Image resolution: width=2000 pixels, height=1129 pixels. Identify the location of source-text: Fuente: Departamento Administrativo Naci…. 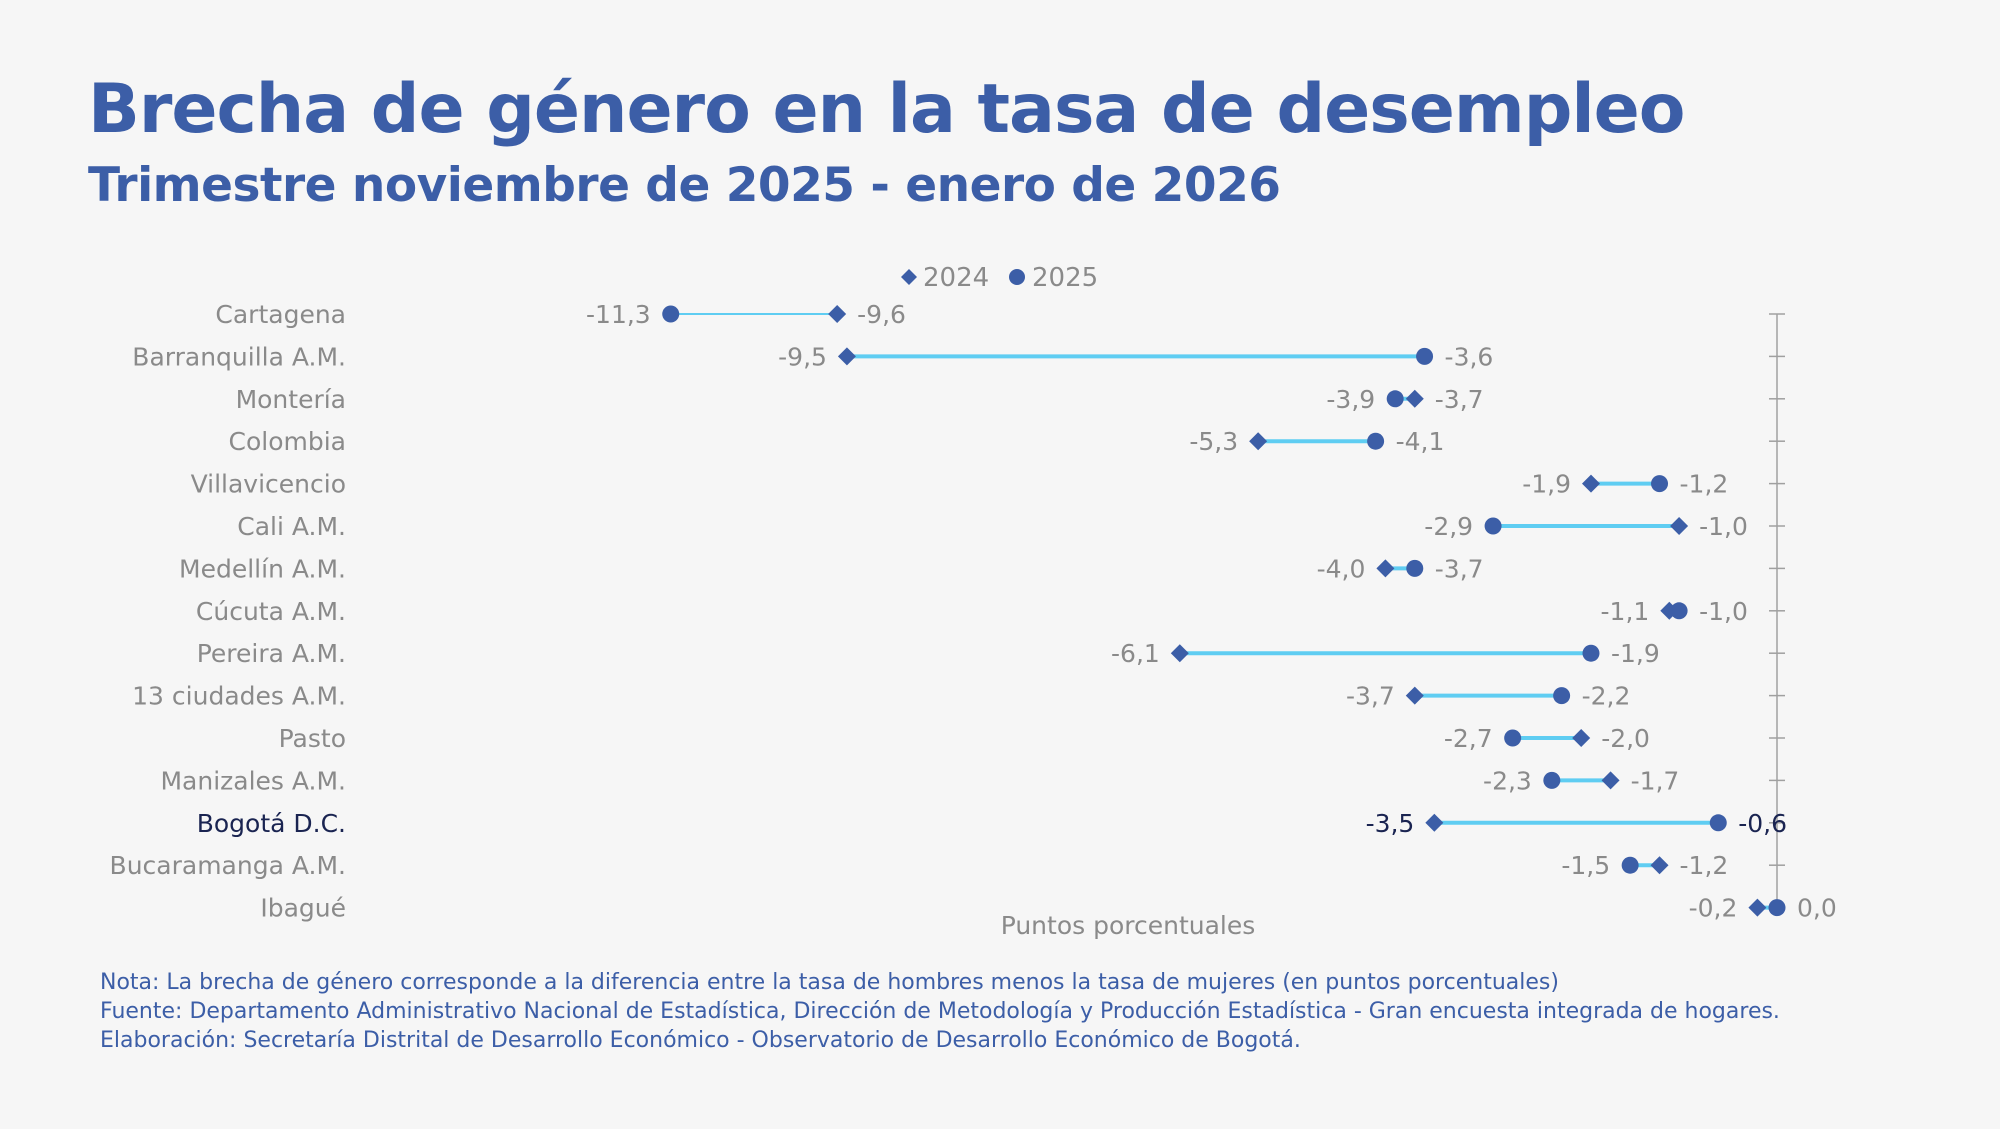
(940, 1011).